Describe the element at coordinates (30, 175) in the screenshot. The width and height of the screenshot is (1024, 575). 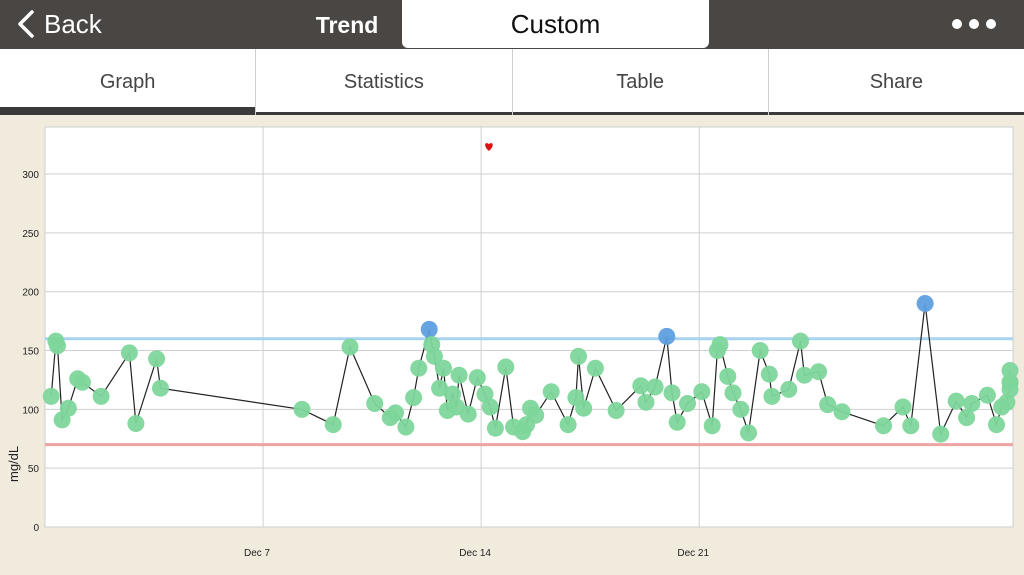
I see `y-tick-label: 300` at that location.